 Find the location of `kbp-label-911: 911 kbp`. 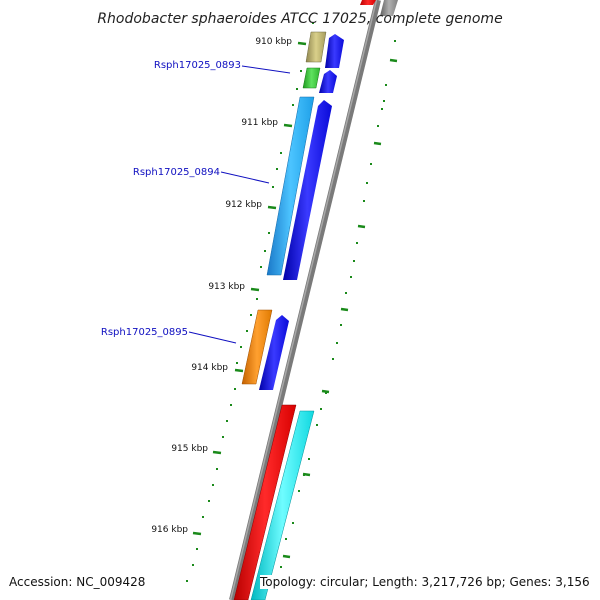

kbp-label-911: 911 kbp is located at coordinates (259, 123).